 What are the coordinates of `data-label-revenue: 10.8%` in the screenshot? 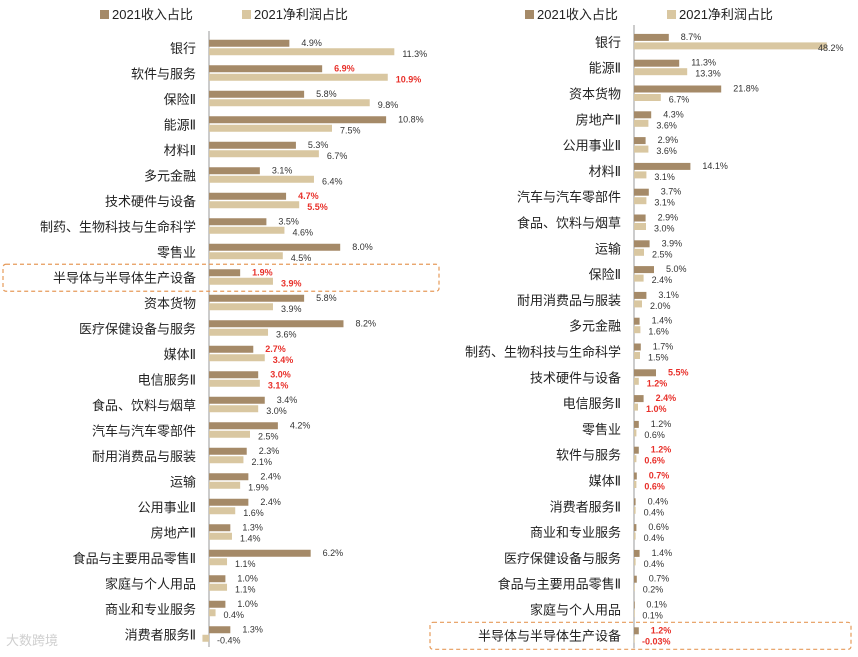 It's located at (411, 119).